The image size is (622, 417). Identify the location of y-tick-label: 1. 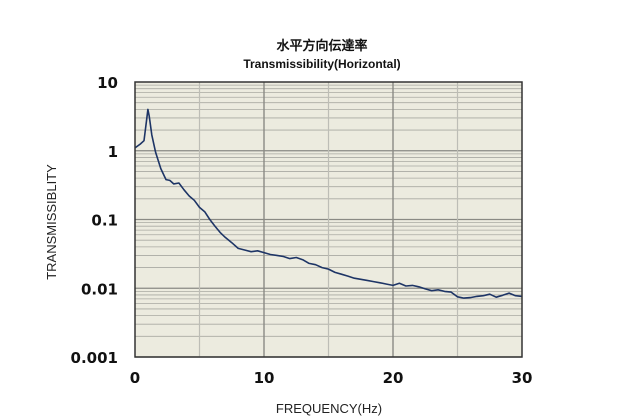
(113, 152).